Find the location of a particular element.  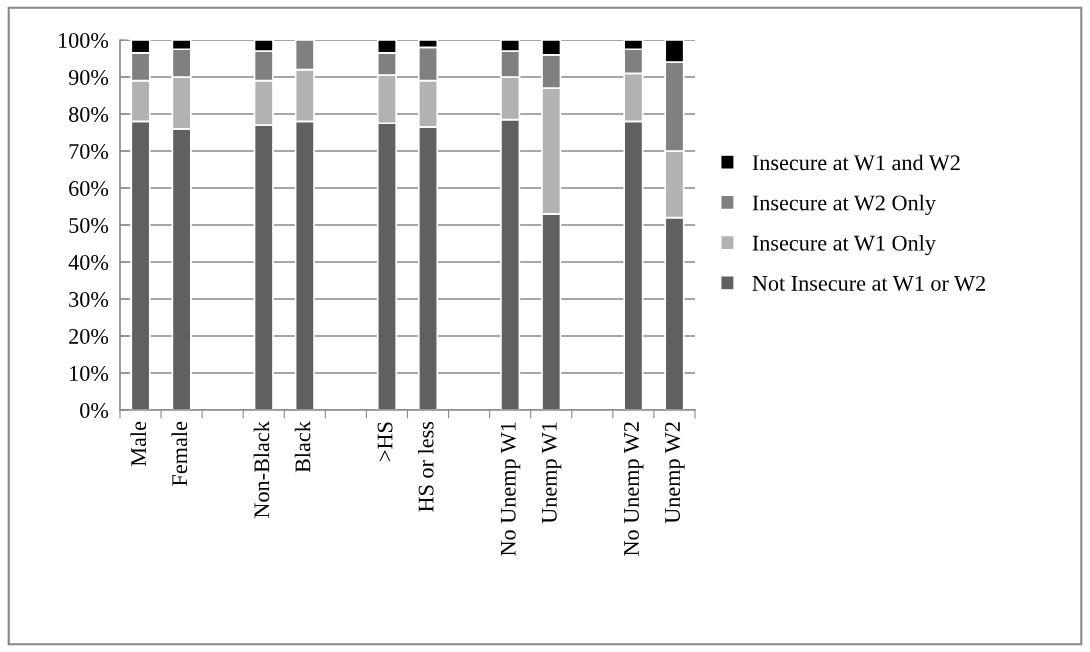

x-tick-label: No Unemp W2 is located at coordinates (634, 489).